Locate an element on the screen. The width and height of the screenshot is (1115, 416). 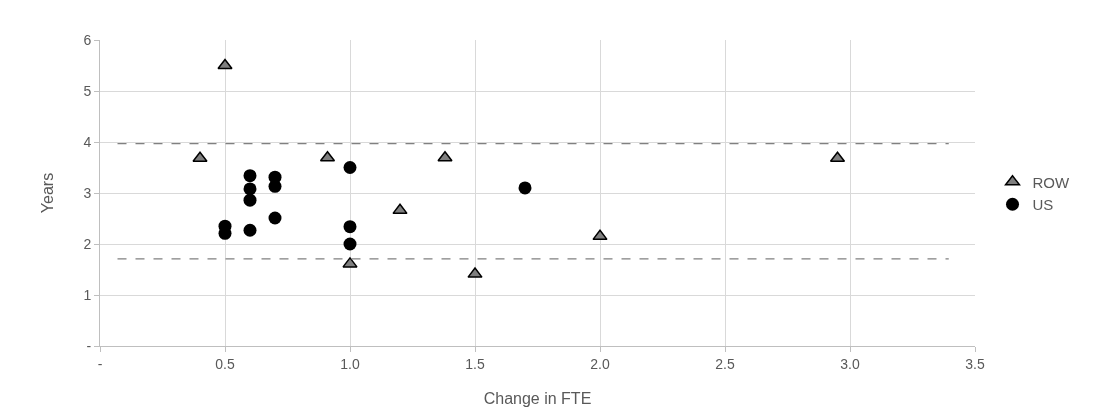
y-tick-label: 3 is located at coordinates (87, 192).